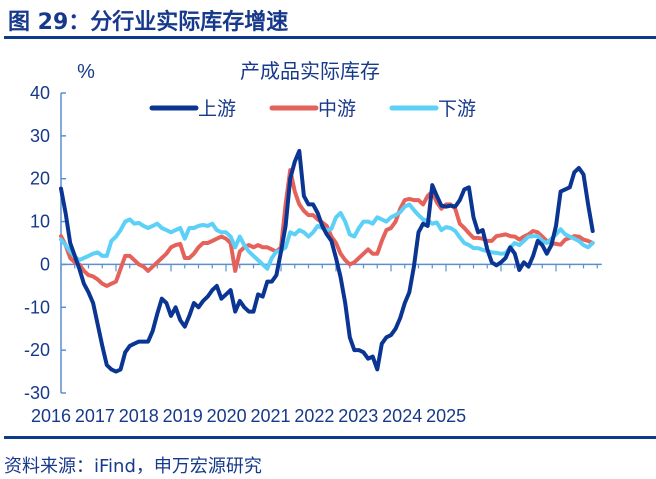 The image size is (656, 479). I want to click on x-tick-label: 2025, so click(446, 416).